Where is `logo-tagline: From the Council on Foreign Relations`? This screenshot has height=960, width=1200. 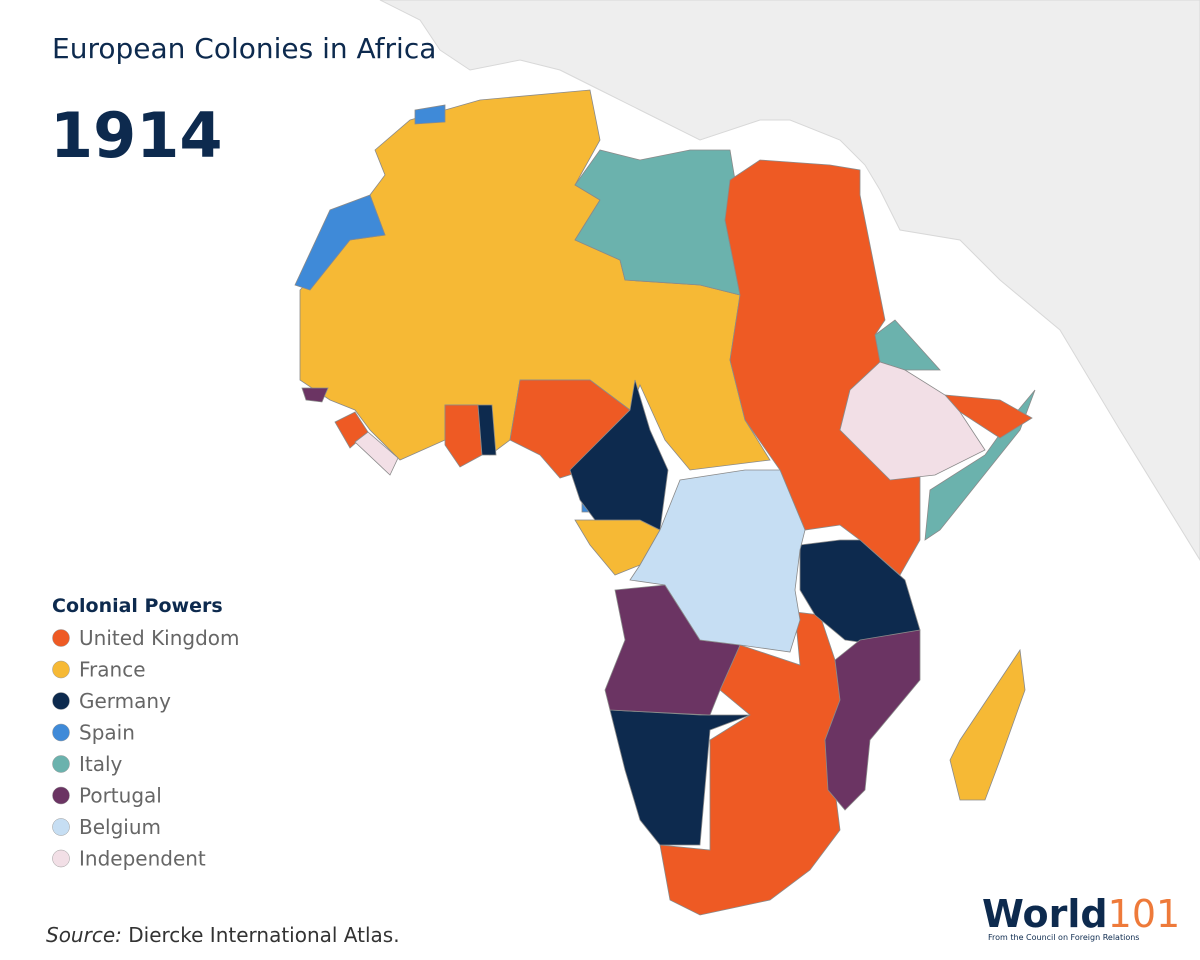 logo-tagline: From the Council on Foreign Relations is located at coordinates (1063, 937).